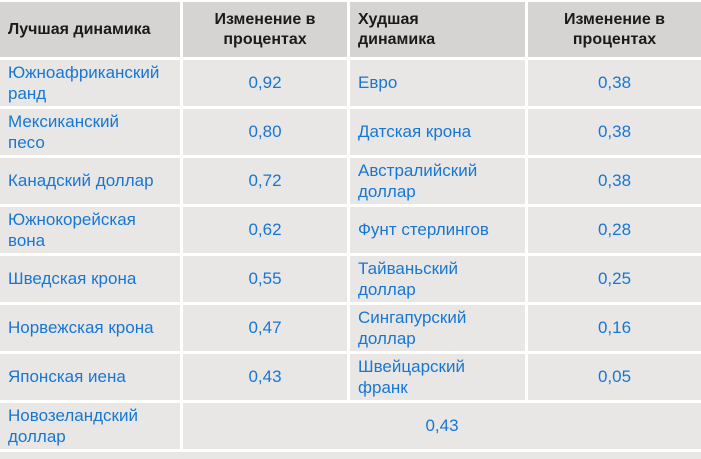 This screenshot has height=459, width=701. Describe the element at coordinates (397, 29) in the screenshot. I see `column-header-label: Худшая динамика` at that location.